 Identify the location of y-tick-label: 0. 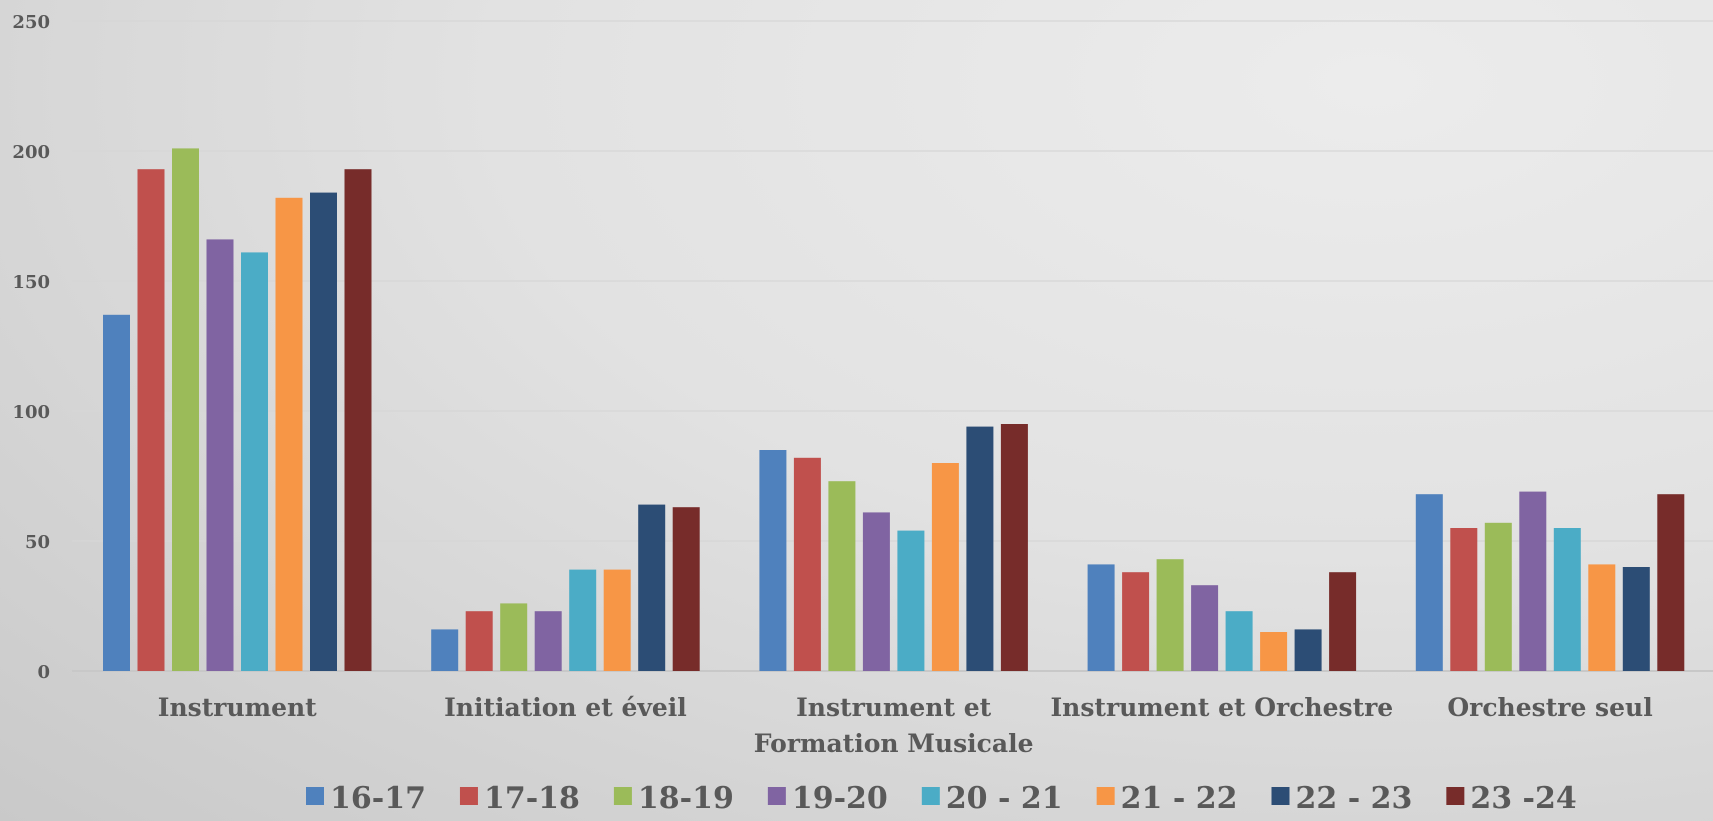
(43, 672).